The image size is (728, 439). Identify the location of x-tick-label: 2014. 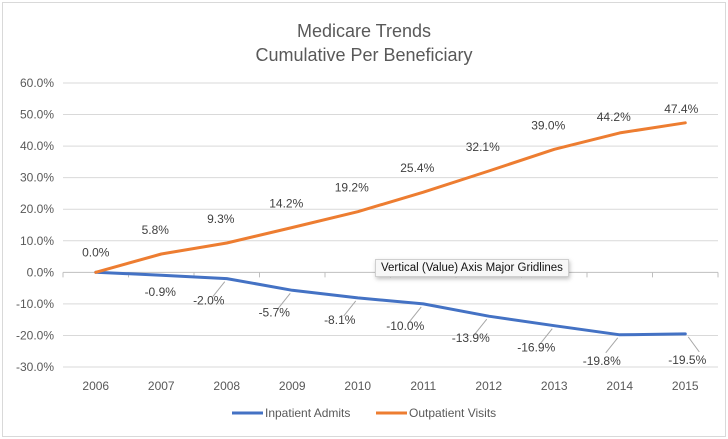
(619, 386).